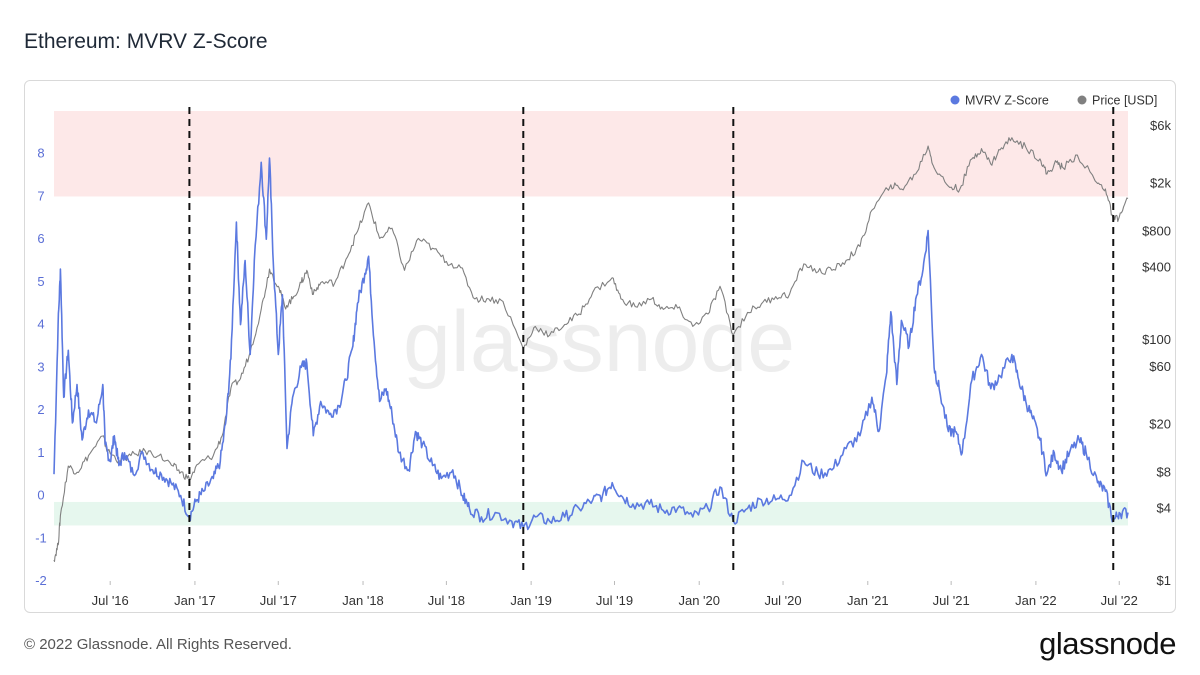 Image resolution: width=1200 pixels, height=675 pixels. What do you see at coordinates (40, 452) in the screenshot?
I see `left-tick-label: 1` at bounding box center [40, 452].